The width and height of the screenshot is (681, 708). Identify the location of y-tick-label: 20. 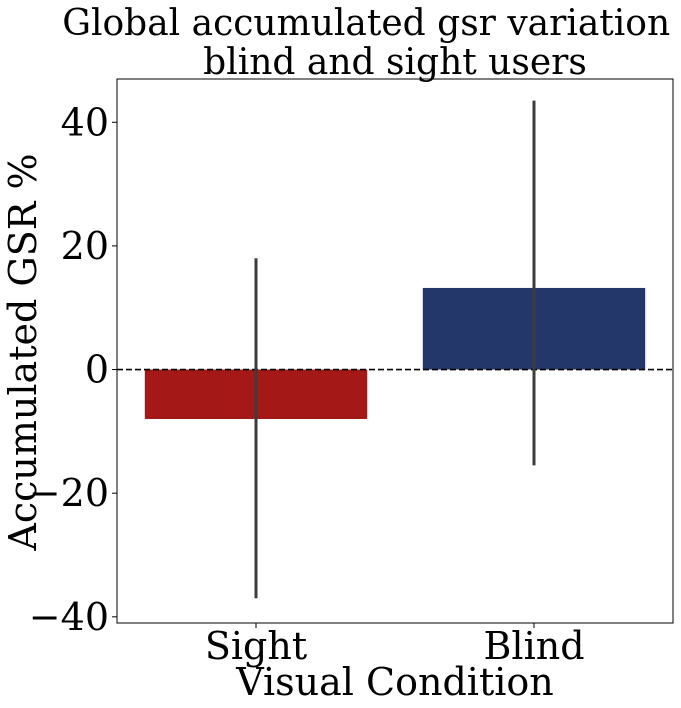
(85, 246).